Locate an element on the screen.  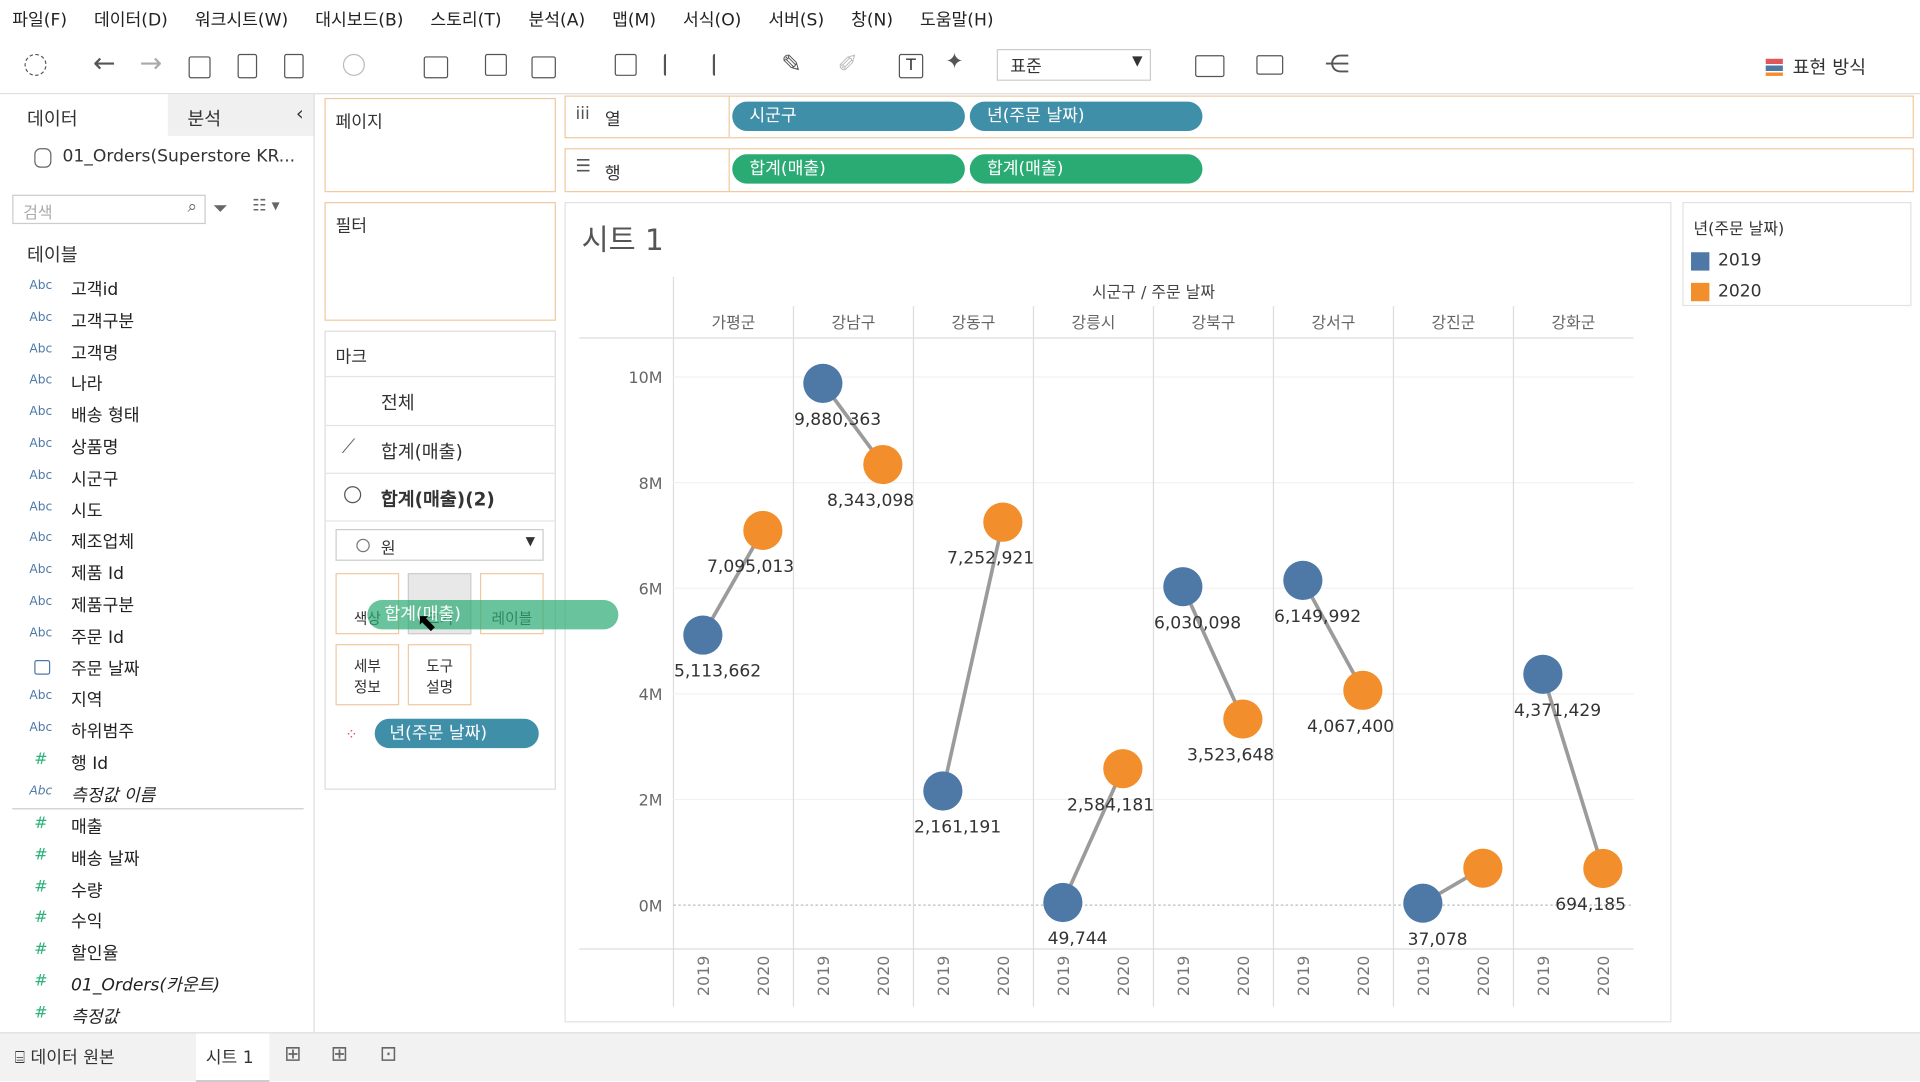
show-me: 표현 방식 is located at coordinates (1815, 67).